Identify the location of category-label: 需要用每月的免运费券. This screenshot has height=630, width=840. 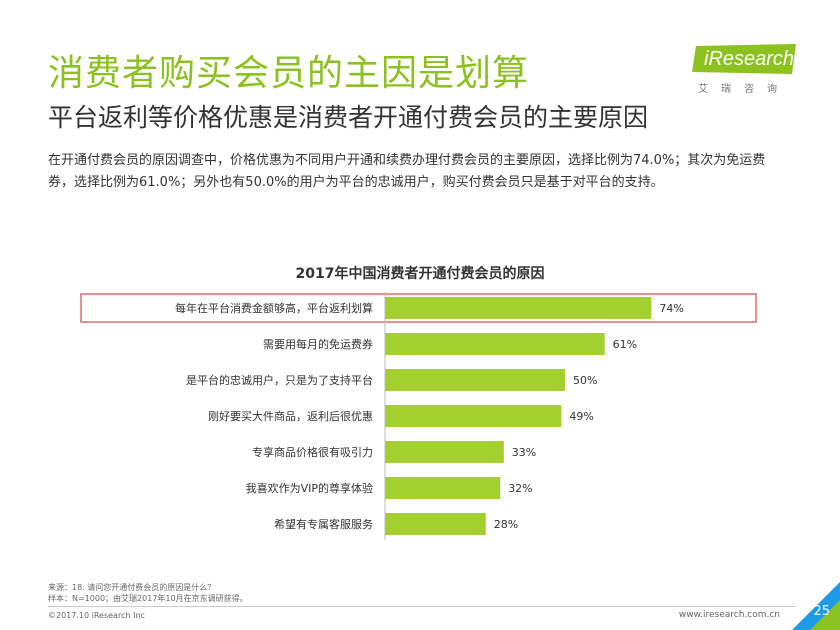
(318, 344).